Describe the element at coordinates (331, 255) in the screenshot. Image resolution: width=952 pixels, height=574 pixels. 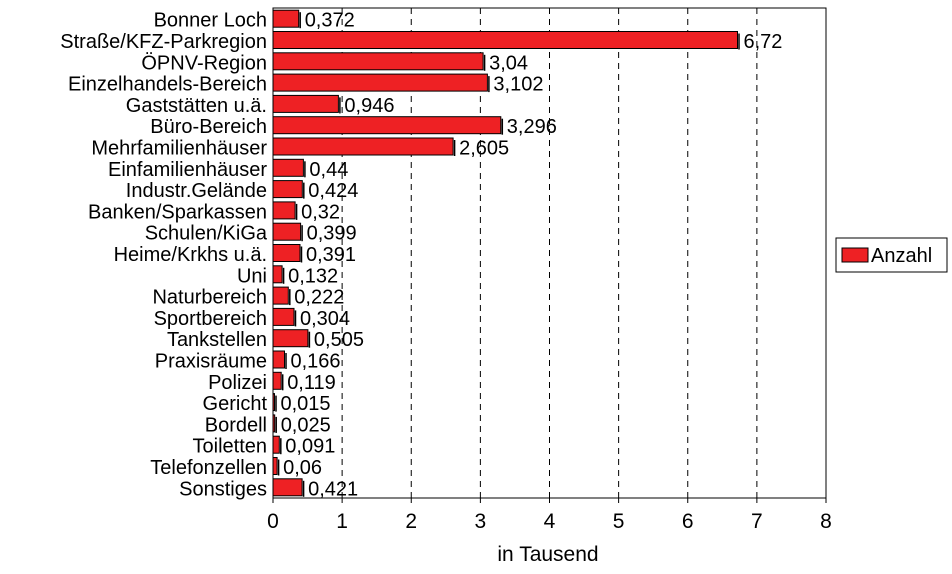
I see `data-label: 0,391` at that location.